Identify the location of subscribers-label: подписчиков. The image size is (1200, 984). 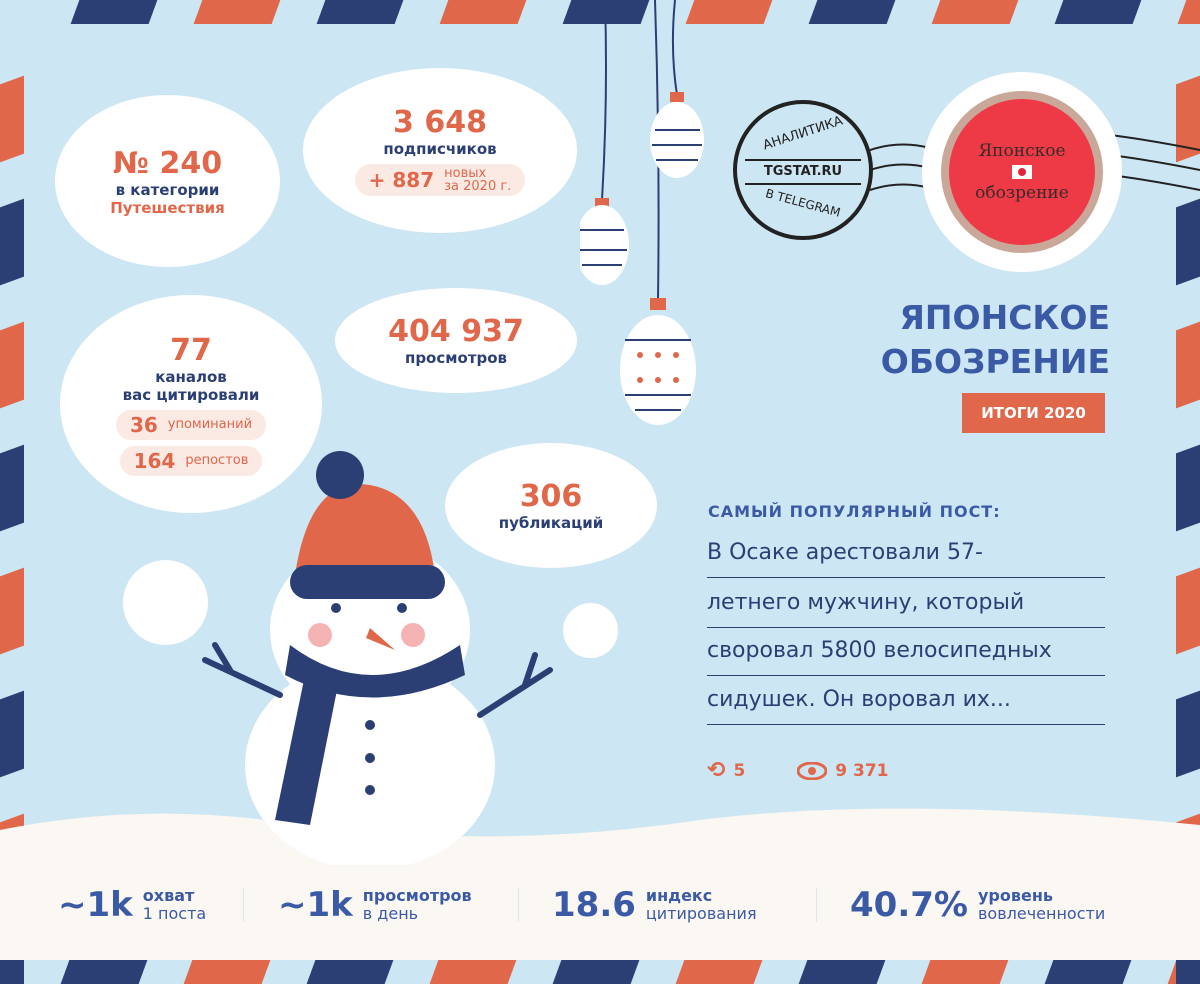
(440, 149).